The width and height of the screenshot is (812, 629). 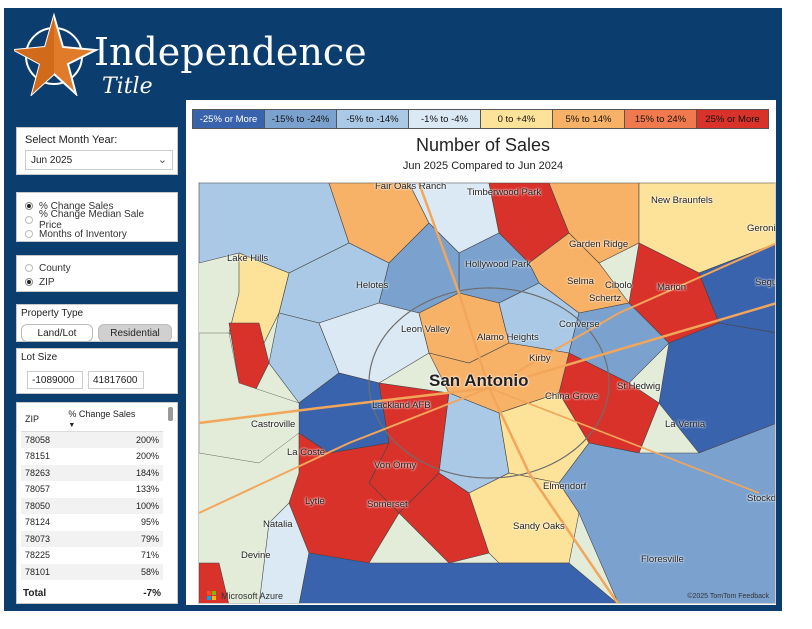 I want to click on legend-item: 15% to 24%, so click(x=660, y=119).